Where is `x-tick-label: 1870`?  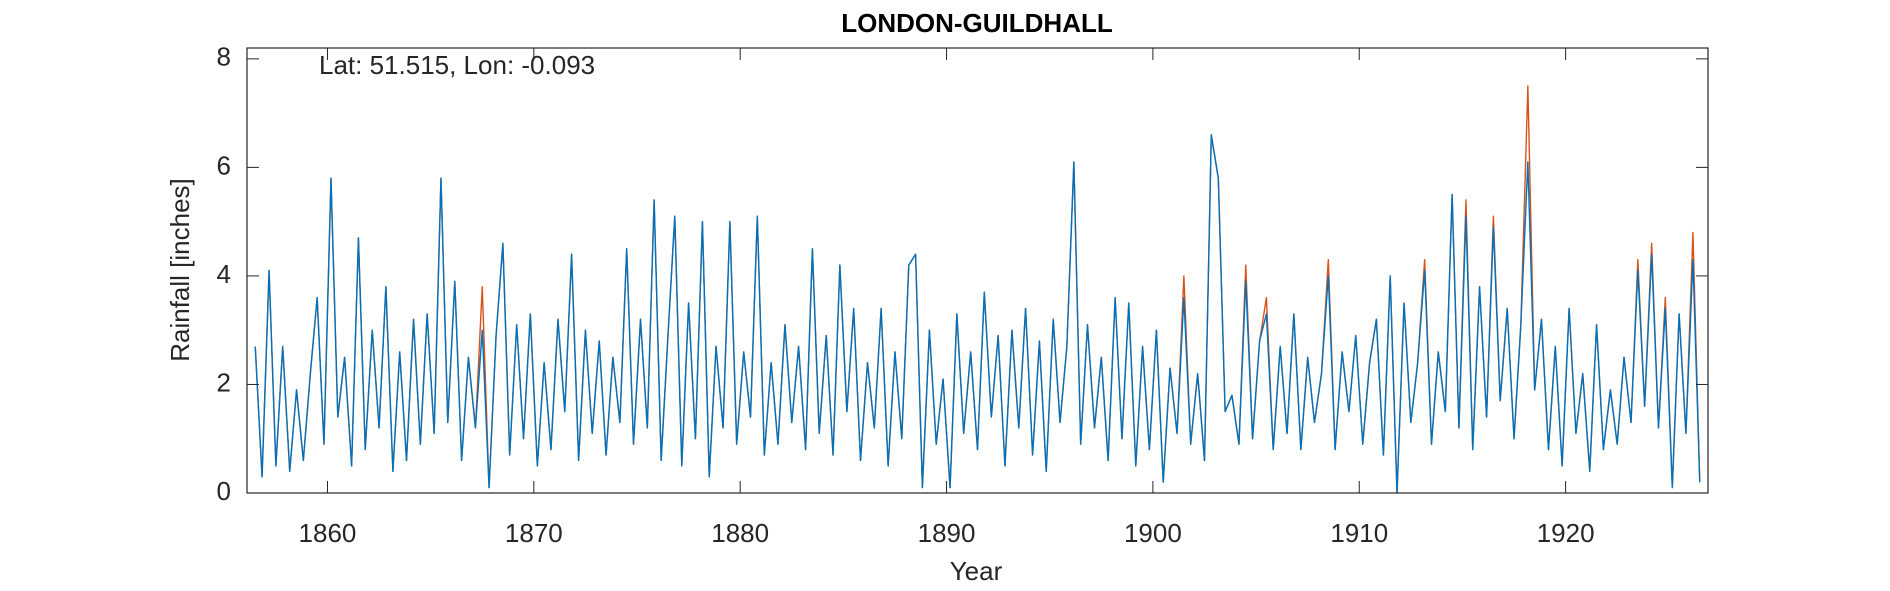 x-tick-label: 1870 is located at coordinates (534, 533).